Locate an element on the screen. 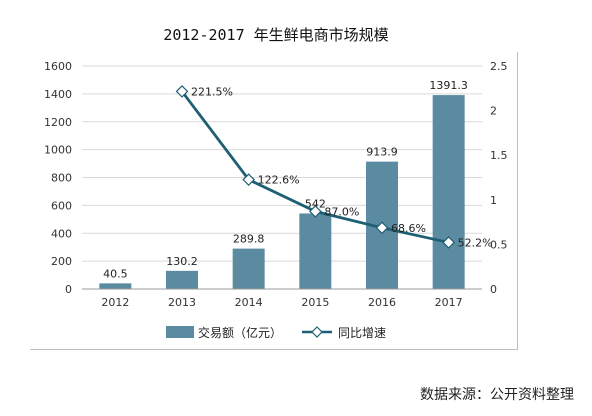 The image size is (592, 416). line-data-label: 87.0% is located at coordinates (341, 211).